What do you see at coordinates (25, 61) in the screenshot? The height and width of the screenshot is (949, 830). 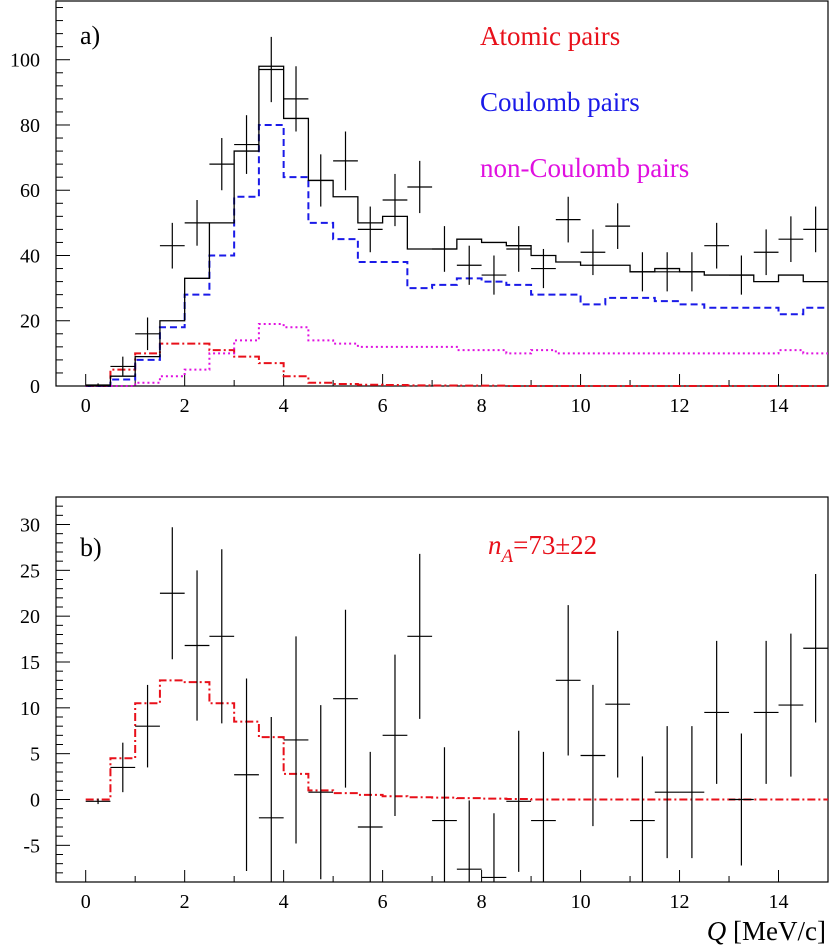 I see `y-tick-label: 100` at bounding box center [25, 61].